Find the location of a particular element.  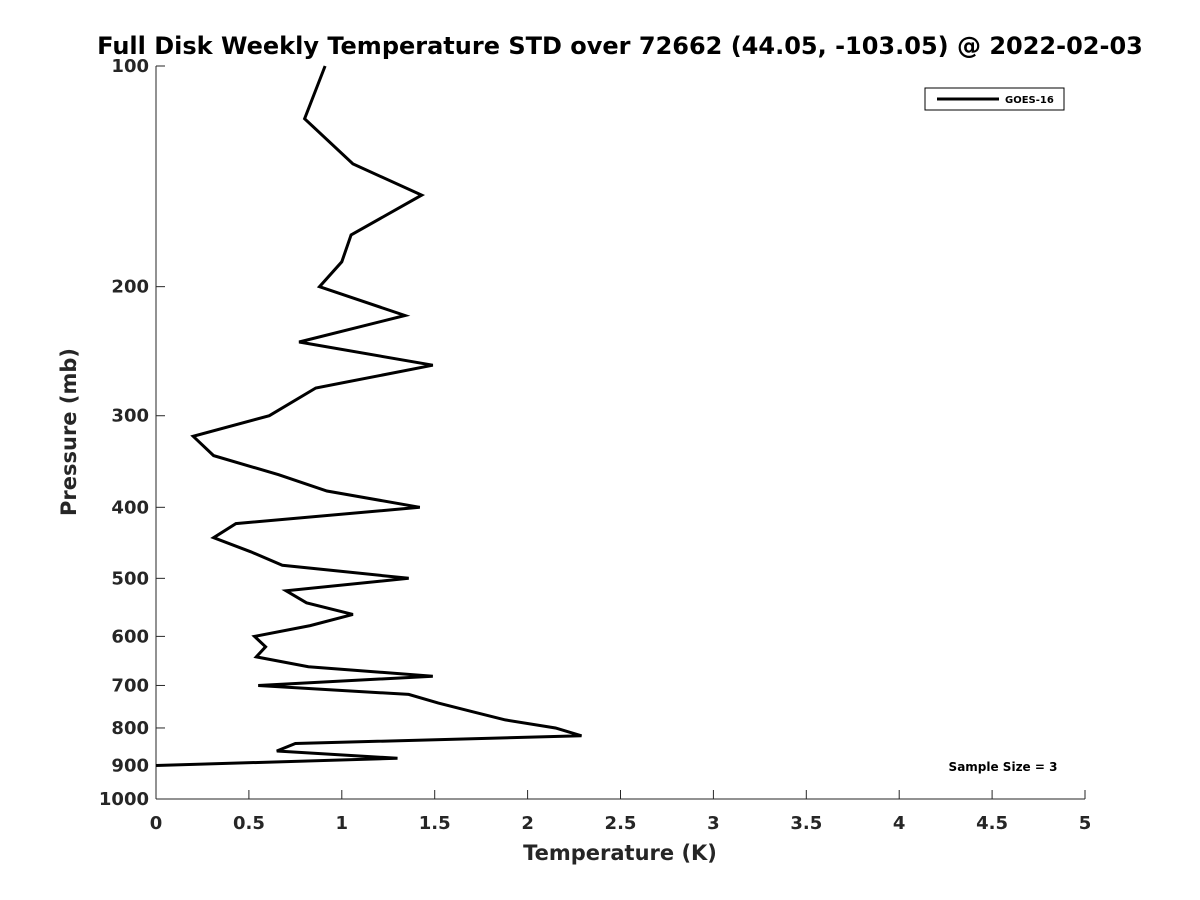

y-tick-label: 1000 is located at coordinates (124, 799).